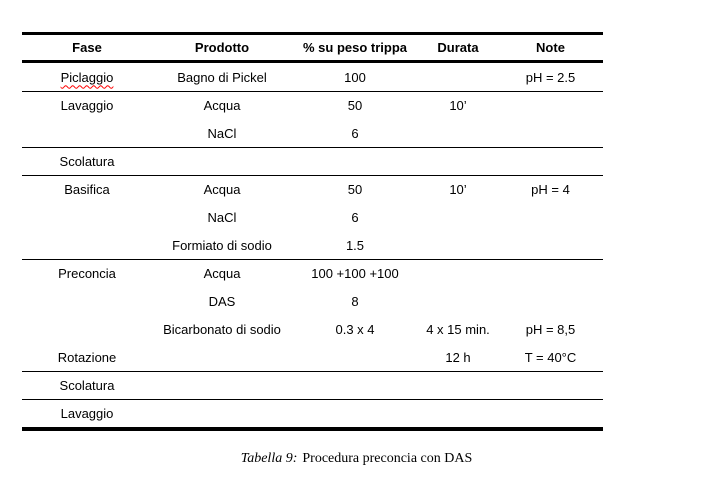  Describe the element at coordinates (222, 245) in the screenshot. I see `cell-prodotto: Formiato di sodio` at that location.